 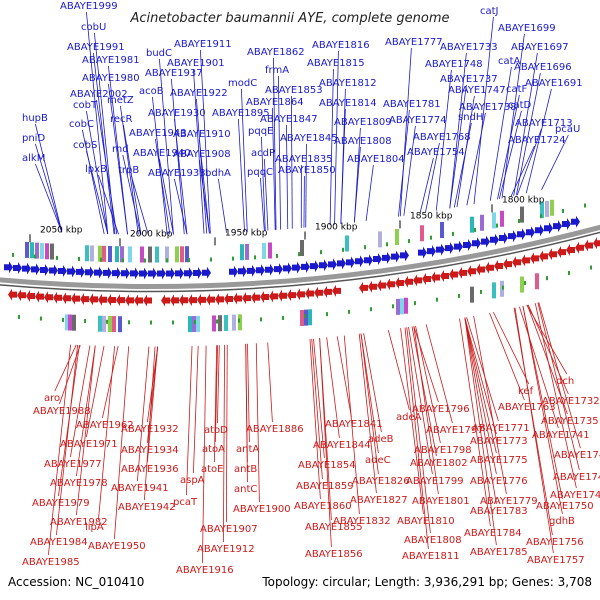 I want to click on forward-gene-label: acdP, so click(x=263, y=153).